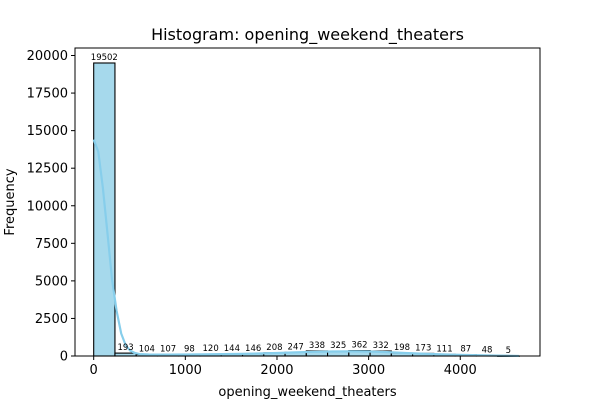 The height and width of the screenshot is (400, 600). I want to click on x-tick-label: 1000, so click(185, 370).